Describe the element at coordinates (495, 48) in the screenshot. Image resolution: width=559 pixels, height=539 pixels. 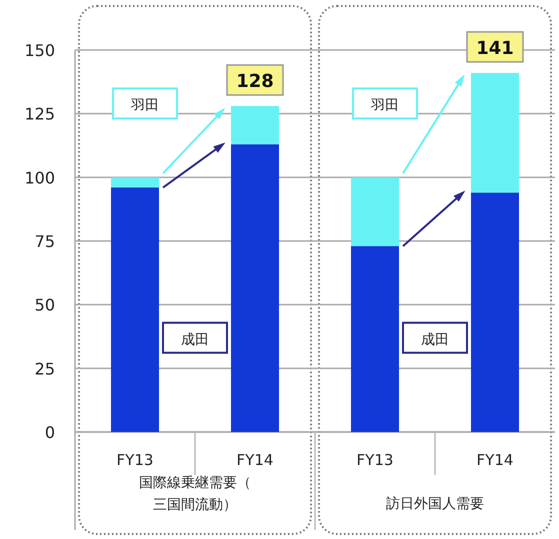
I see `total-label: 141` at that location.